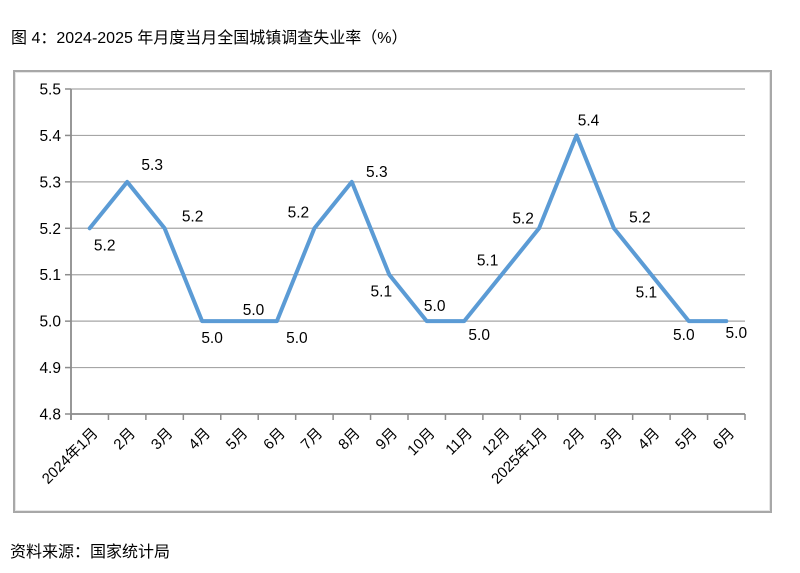  Describe the element at coordinates (387, 439) in the screenshot. I see `x-axis-label: 9月` at that location.